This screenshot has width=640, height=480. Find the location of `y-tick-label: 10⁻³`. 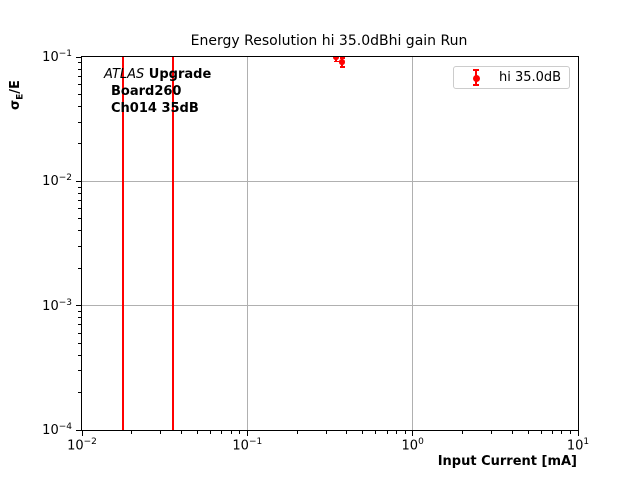

y-tick-label: 10⁻³ is located at coordinates (57, 305).